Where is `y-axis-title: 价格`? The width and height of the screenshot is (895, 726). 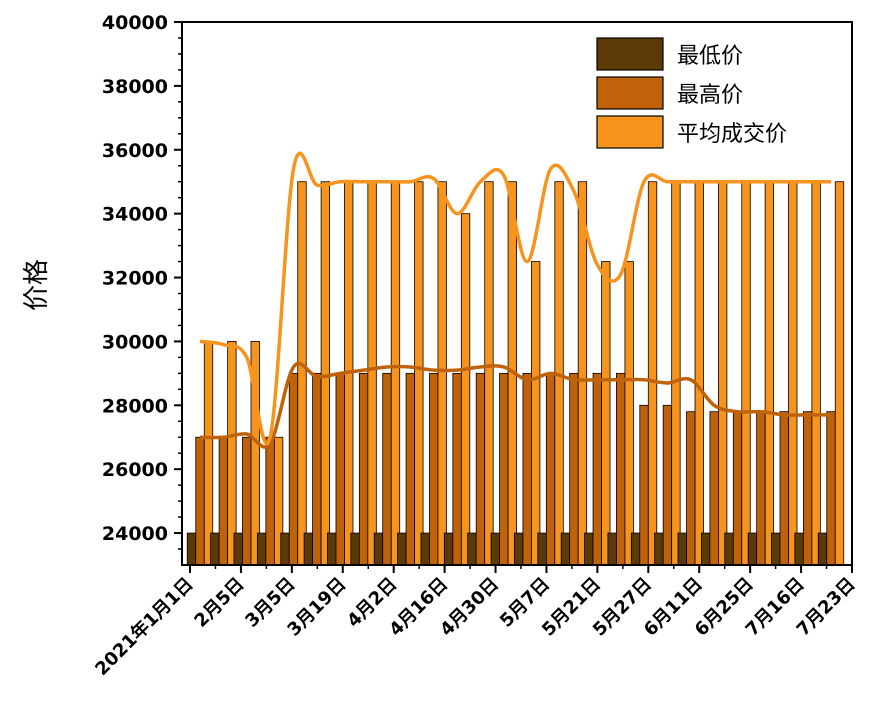
y-axis-title: 价格 is located at coordinates (37, 285).